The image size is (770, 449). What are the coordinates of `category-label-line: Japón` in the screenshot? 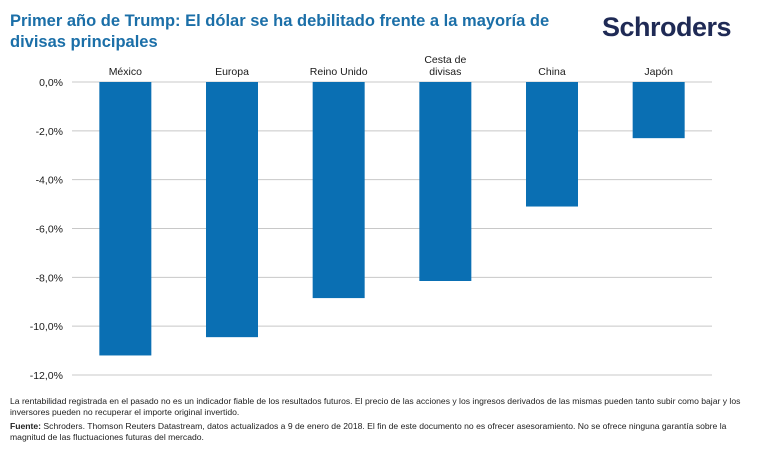 It's located at (658, 72).